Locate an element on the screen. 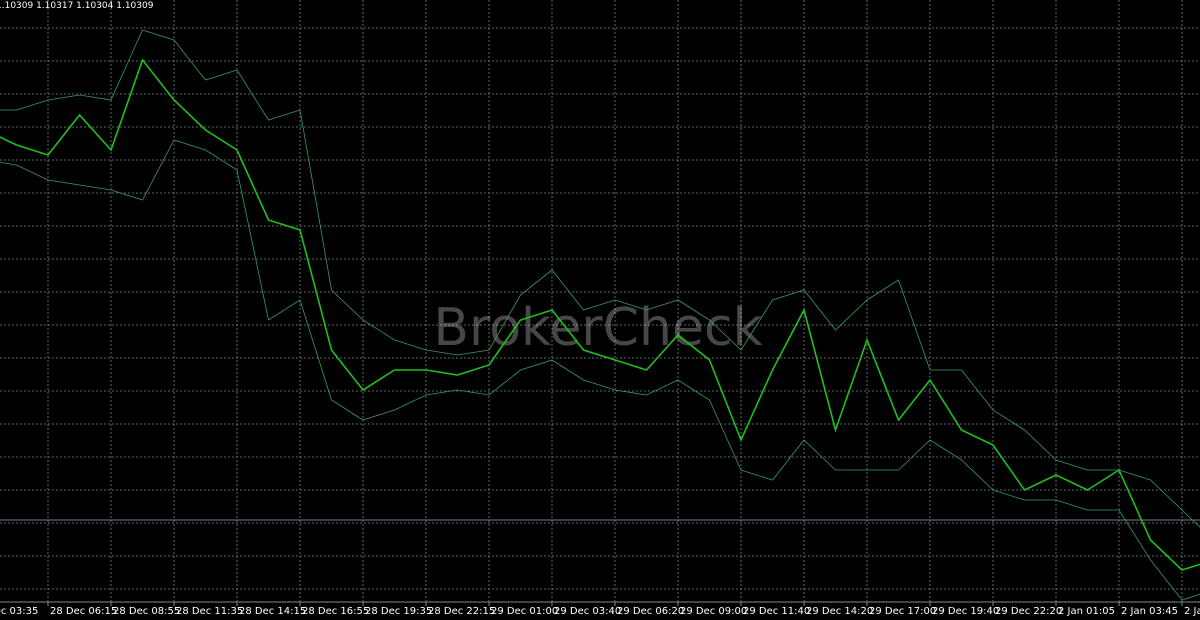 The image size is (1200, 620). x-tick-label: 29 Dec 03:40 is located at coordinates (587, 611).